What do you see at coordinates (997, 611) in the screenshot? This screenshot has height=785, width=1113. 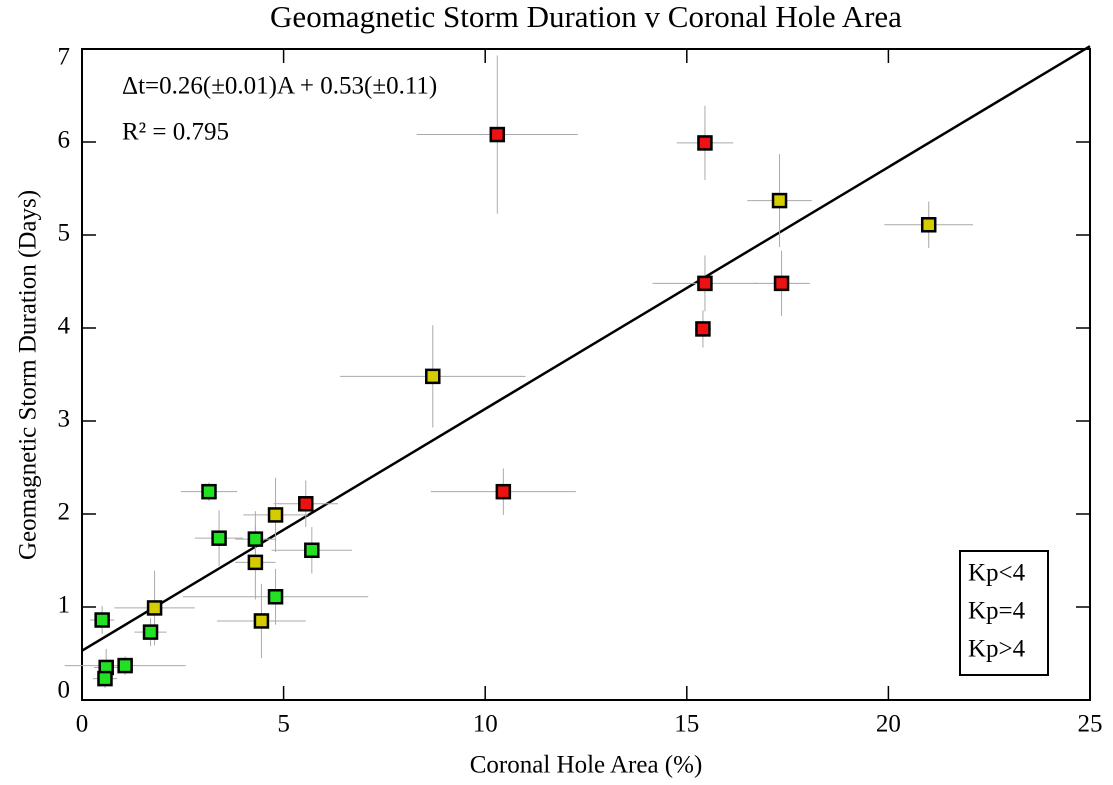 I see `legend-label: Kp=4` at bounding box center [997, 611].